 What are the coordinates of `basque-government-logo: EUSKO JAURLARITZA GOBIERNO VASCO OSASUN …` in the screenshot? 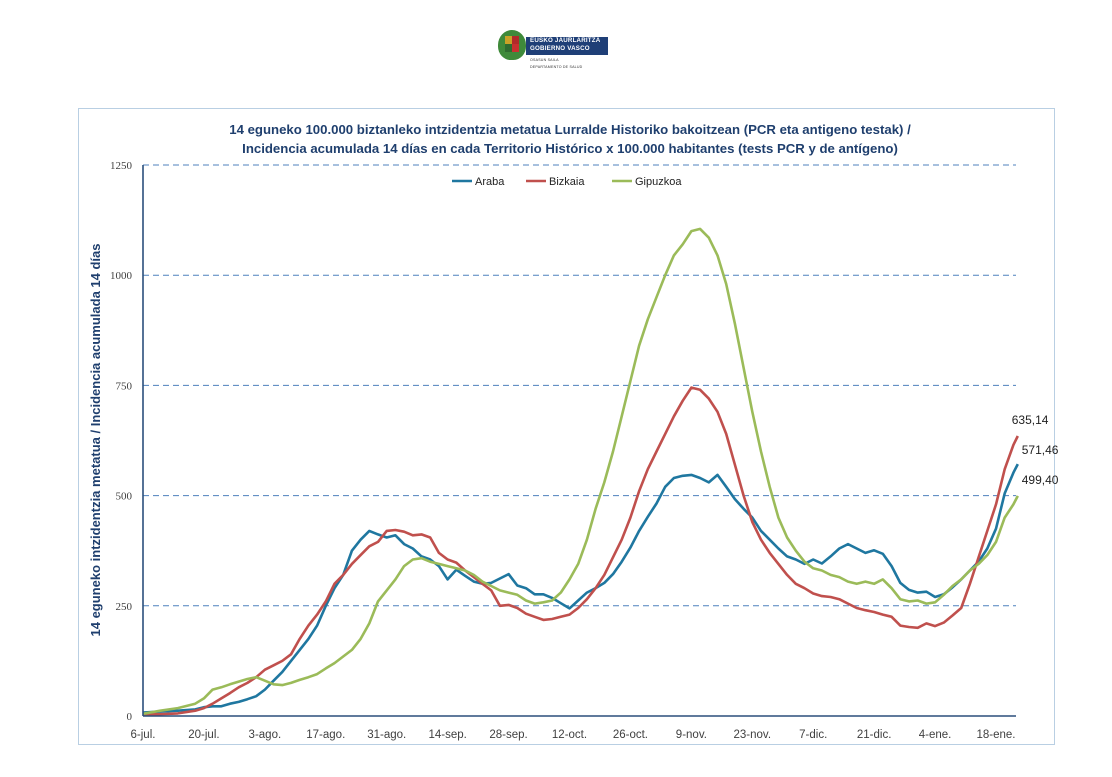 It's located at (558, 54).